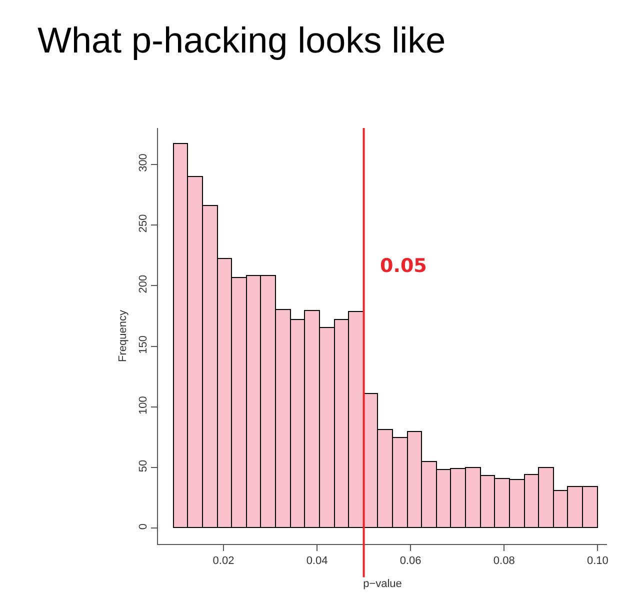 The height and width of the screenshot is (610, 625). I want to click on y-tick-label: 250, so click(144, 223).